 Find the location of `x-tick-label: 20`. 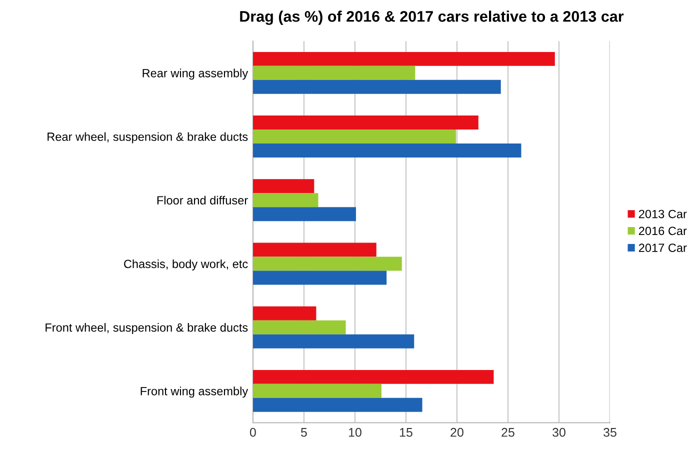

x-tick-label: 20 is located at coordinates (457, 432).